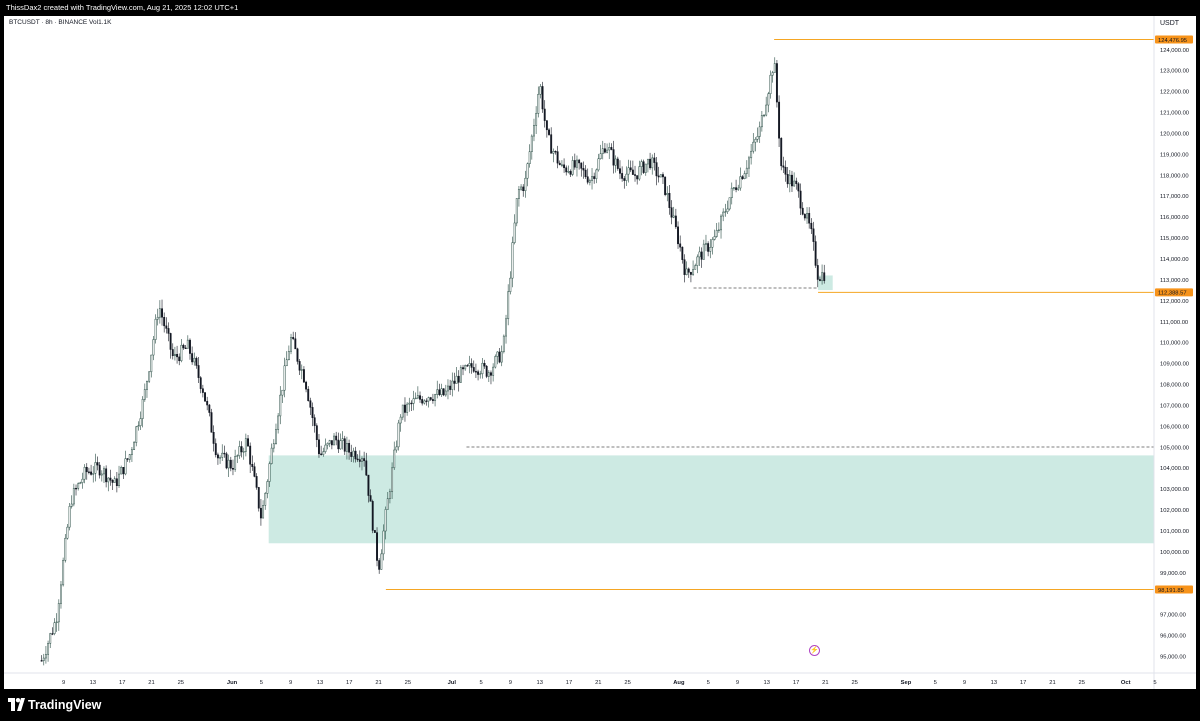  What do you see at coordinates (1154, 683) in the screenshot?
I see `time-tick-label: 5` at bounding box center [1154, 683].